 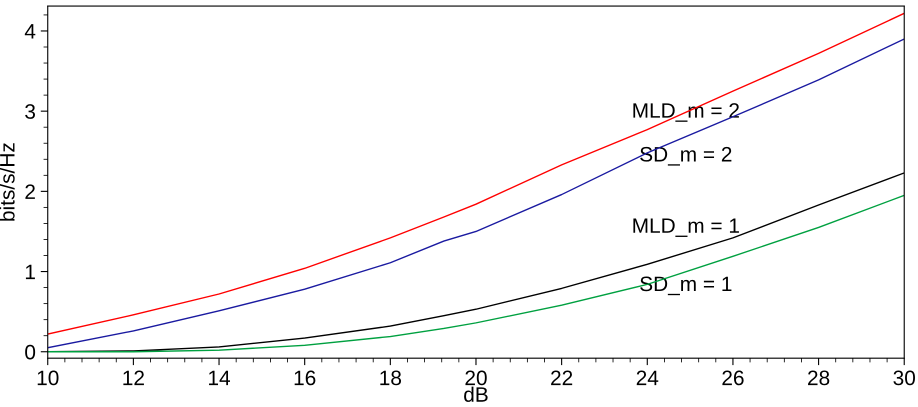 What do you see at coordinates (48, 378) in the screenshot?
I see `x-tick-label: 10` at bounding box center [48, 378].